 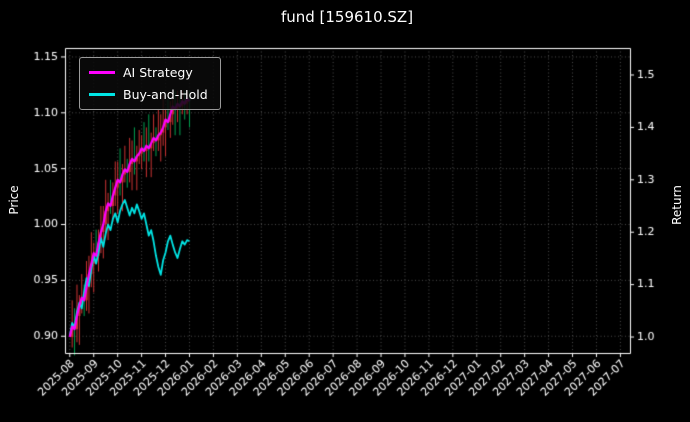 I want to click on legend-item-buy-and-hold: Buy-and-Hold, so click(x=148, y=94).